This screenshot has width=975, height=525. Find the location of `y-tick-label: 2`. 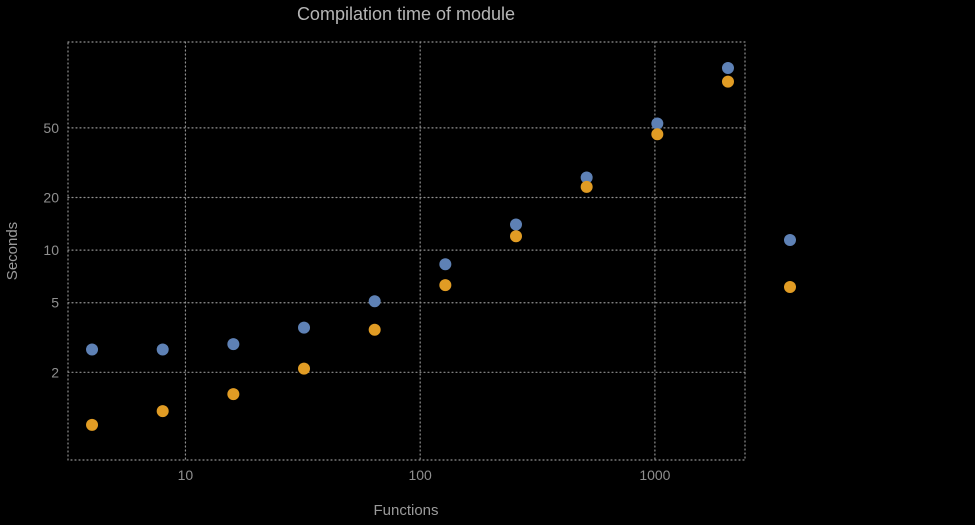

y-tick-label: 2 is located at coordinates (55, 372).